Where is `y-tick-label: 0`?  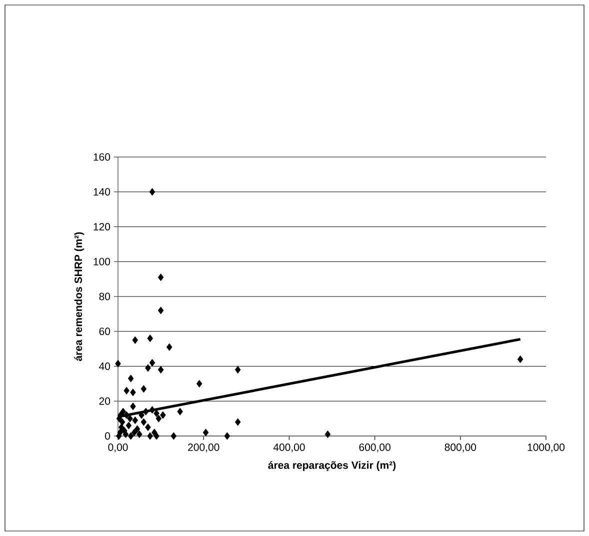 y-tick-label: 0 is located at coordinates (107, 436).